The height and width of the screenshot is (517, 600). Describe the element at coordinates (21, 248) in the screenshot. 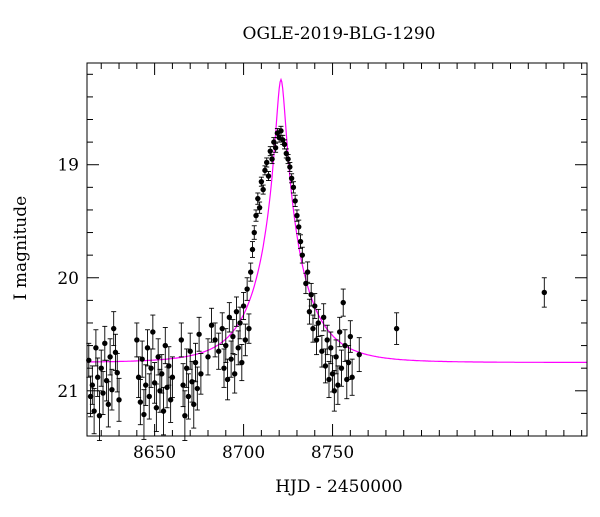

I see `y-axis-label: I magnitude` at that location.